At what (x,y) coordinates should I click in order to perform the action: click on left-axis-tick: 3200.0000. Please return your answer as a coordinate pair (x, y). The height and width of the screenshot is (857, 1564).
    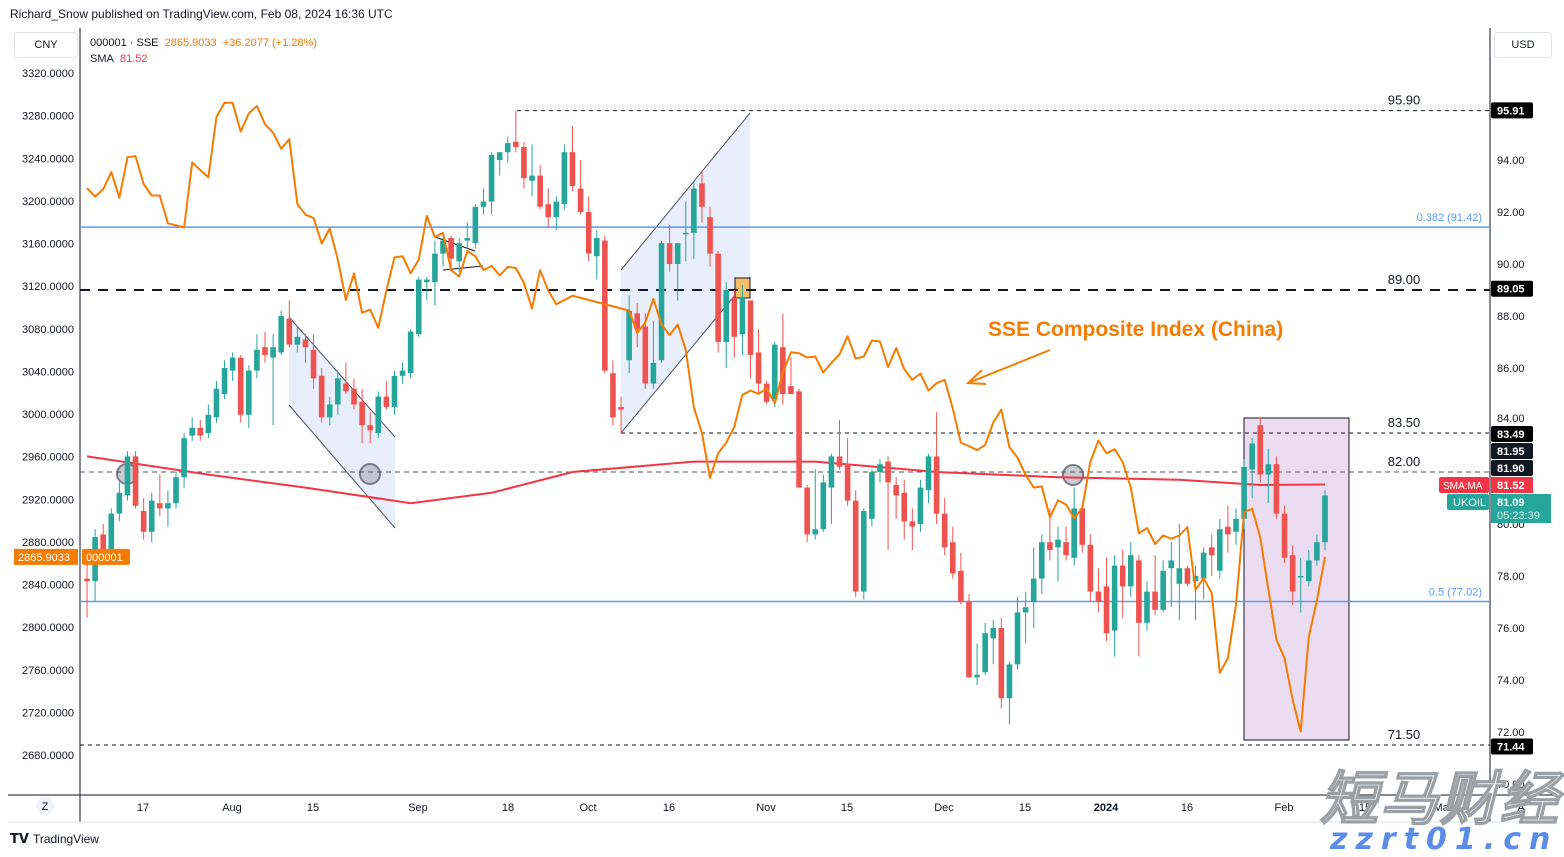
    Looking at the image, I should click on (48, 202).